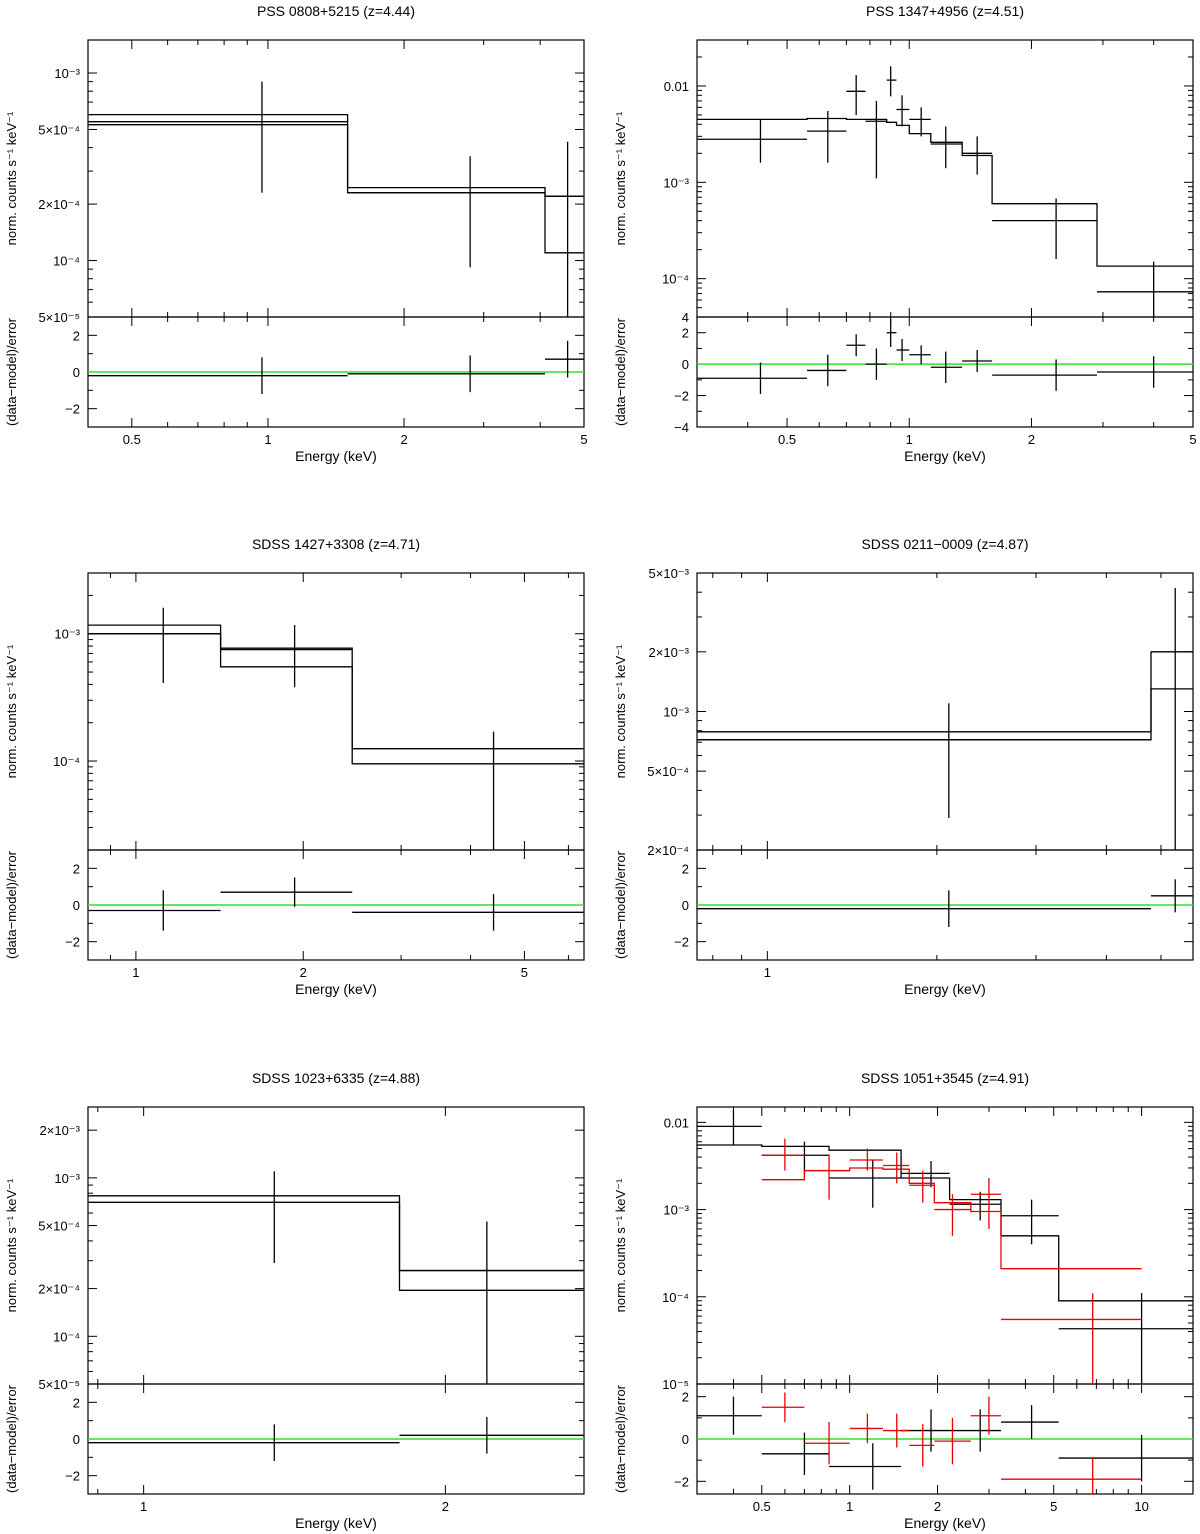 The image size is (1200, 1534). Describe the element at coordinates (336, 11) in the screenshot. I see `panel-title: PSS 0808+5215 (z=4.44)` at that location.